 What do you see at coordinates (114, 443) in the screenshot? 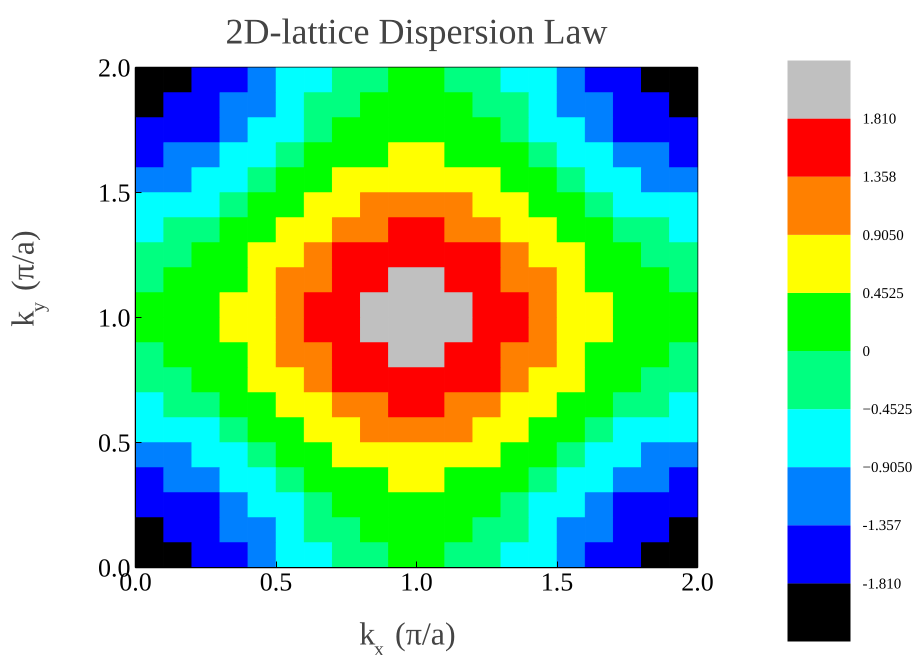
I see `y-tick-label: 0.5` at bounding box center [114, 443].